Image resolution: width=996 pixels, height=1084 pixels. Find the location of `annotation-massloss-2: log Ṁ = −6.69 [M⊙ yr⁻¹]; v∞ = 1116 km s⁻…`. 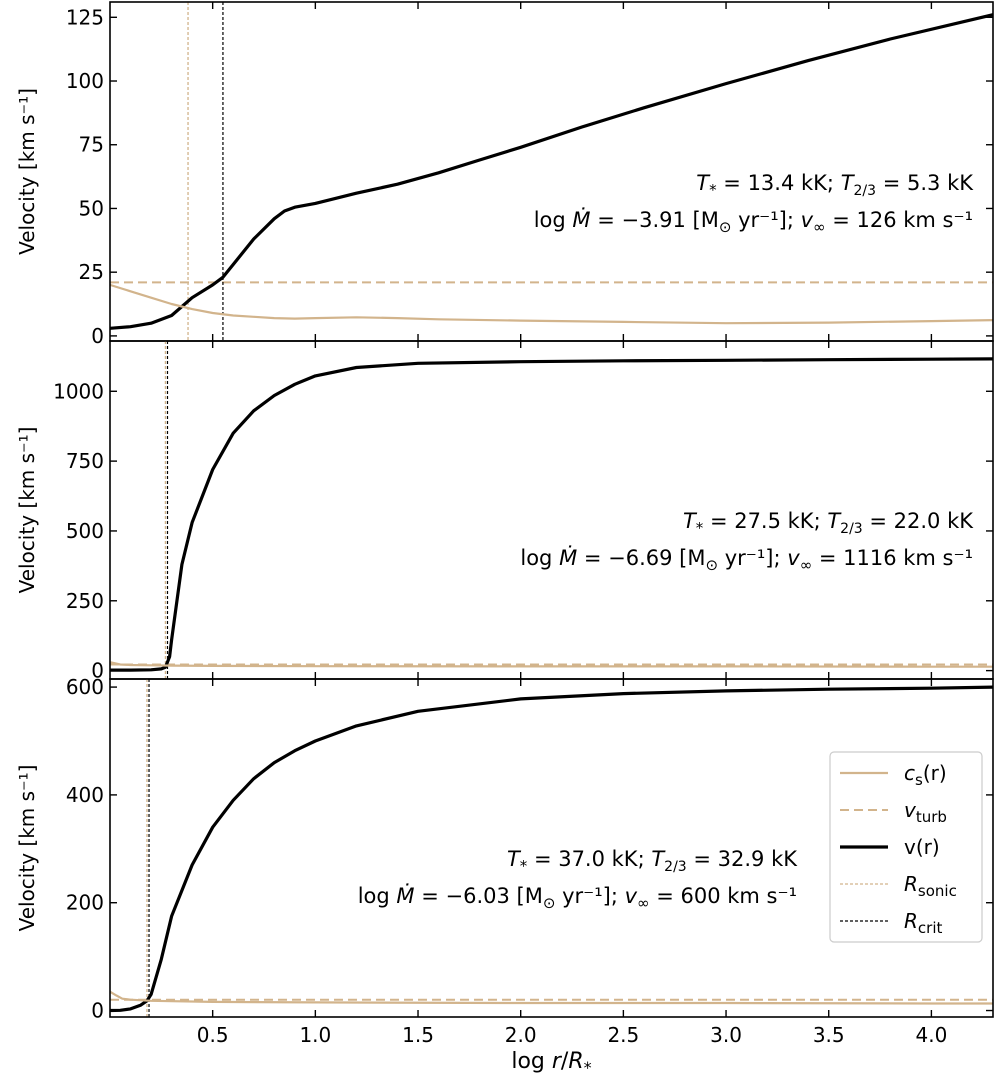

annotation-massloss-2: log Ṁ = −6.69 [M⊙ yr⁻¹]; v∞ = 1116 km s⁻… is located at coordinates (746, 559).